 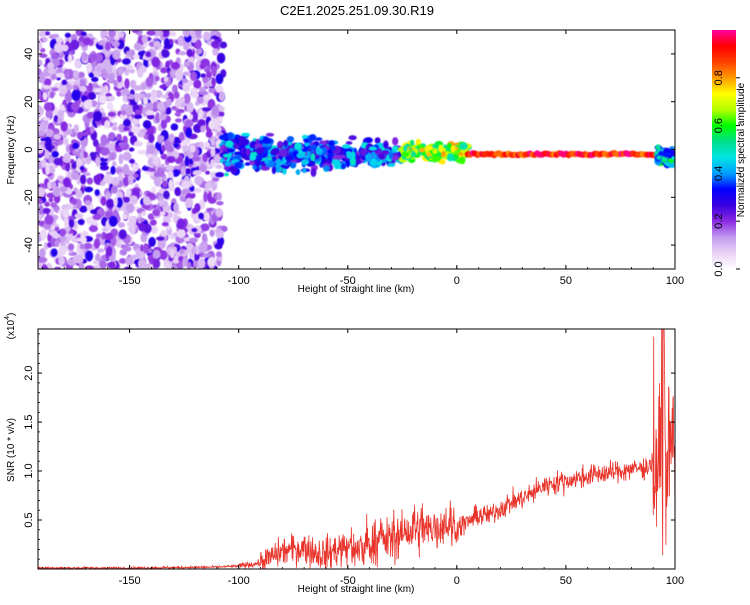 I want to click on snr-x-axis-label: Height of straight line (km), so click(x=356, y=589).